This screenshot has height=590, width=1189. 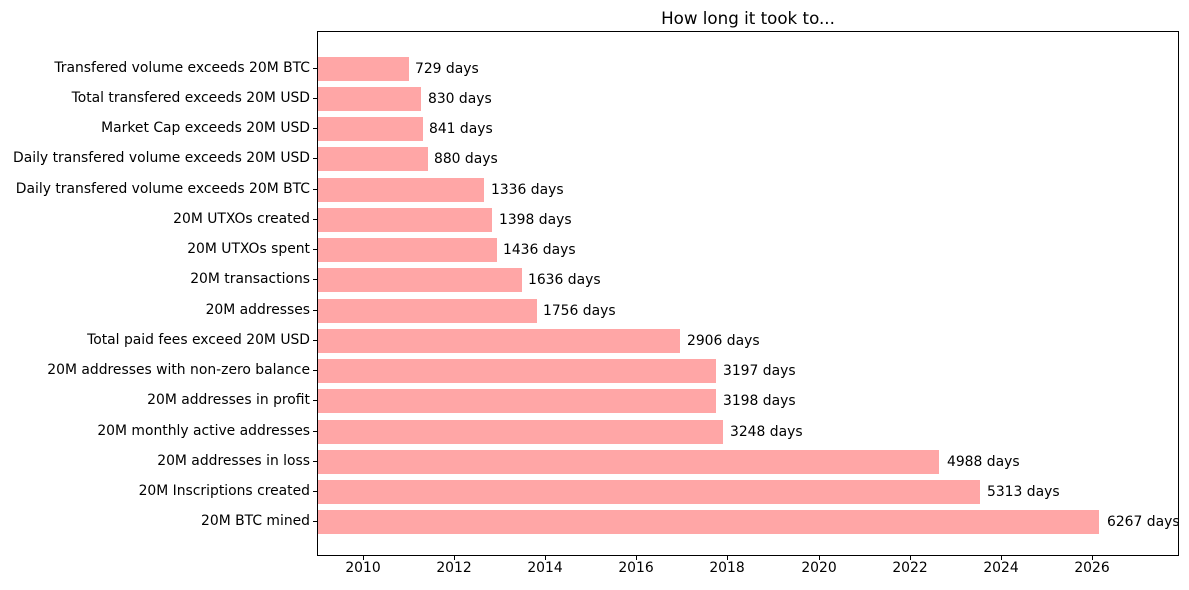 I want to click on x-tick-label: 2024, so click(x=1001, y=568).